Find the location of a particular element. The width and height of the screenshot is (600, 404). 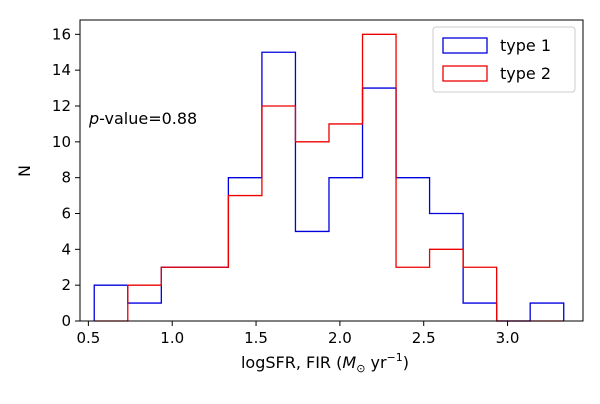

p-value-annotation: p-value=0.88 is located at coordinates (142, 118).